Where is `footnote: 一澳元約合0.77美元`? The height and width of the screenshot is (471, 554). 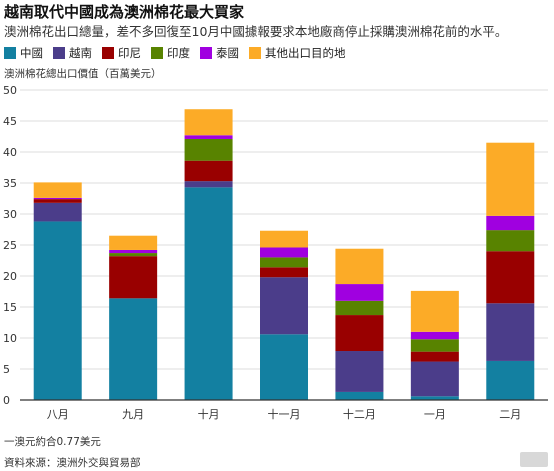 footnote: 一澳元約合0.77美元 is located at coordinates (52, 442).